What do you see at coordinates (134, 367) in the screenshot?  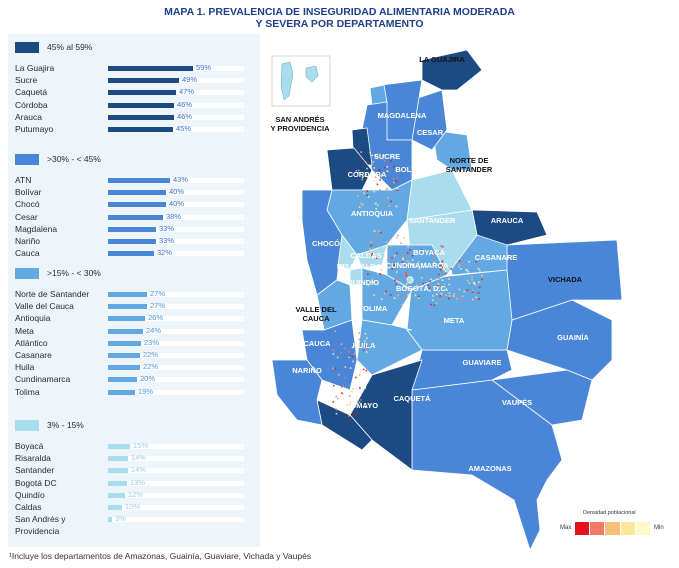 I see `legend-row: Huila 22%` at bounding box center [134, 367].